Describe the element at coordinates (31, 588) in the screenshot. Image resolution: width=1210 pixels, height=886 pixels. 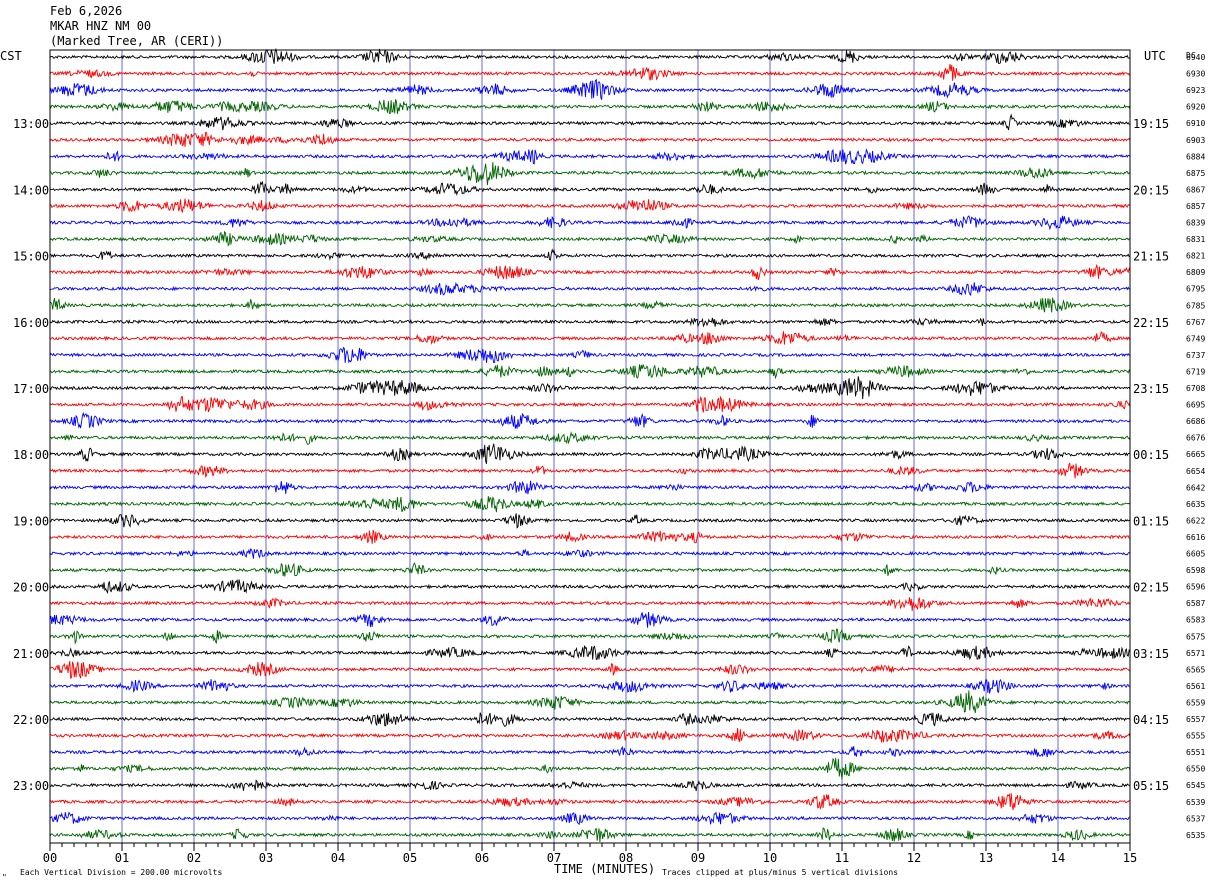
I see `cst-time-label: 20:00` at that location.